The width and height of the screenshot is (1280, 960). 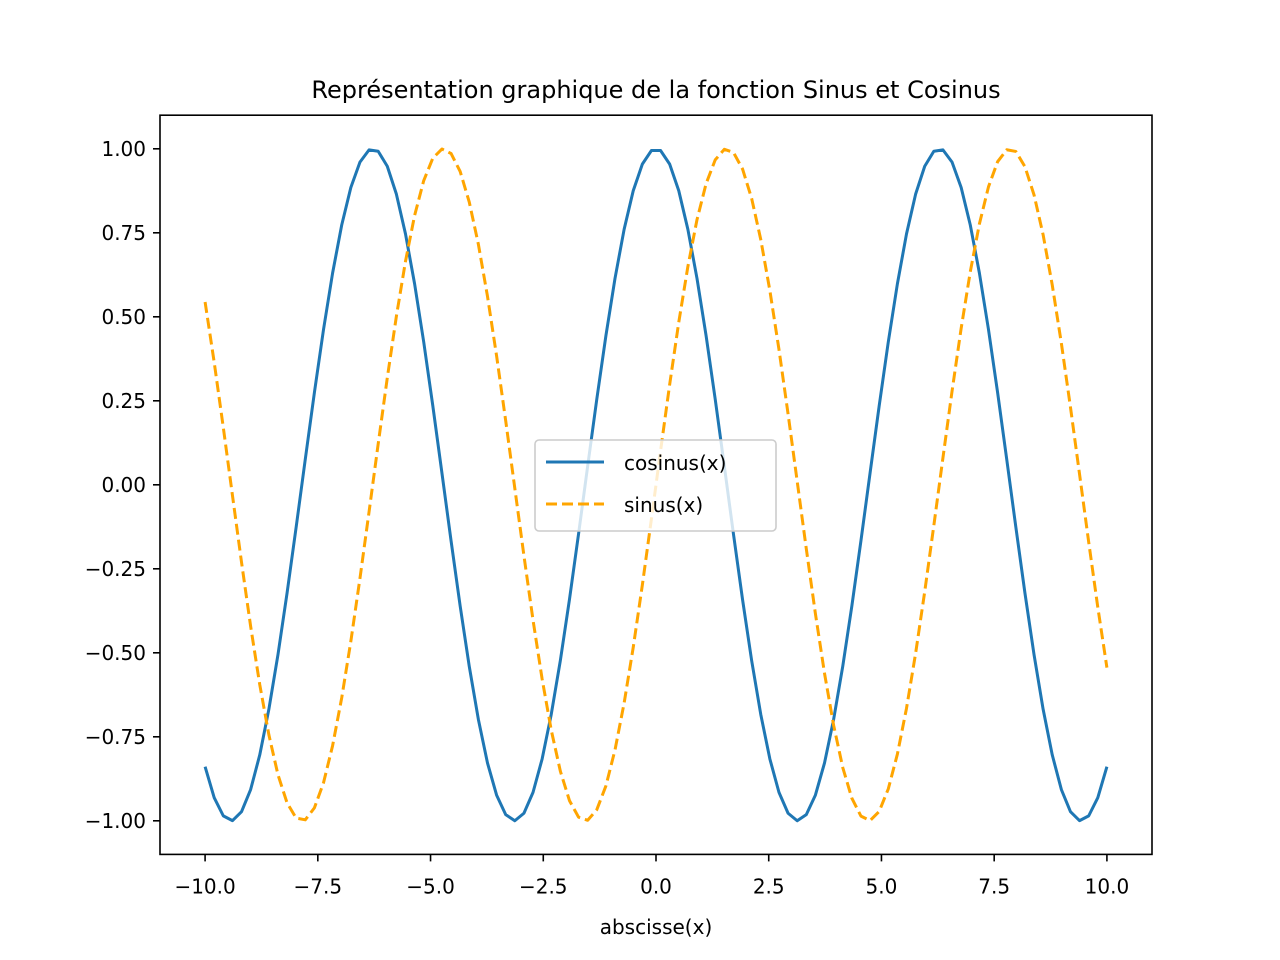 I want to click on y-tick-label: −0.25, so click(x=115, y=569).